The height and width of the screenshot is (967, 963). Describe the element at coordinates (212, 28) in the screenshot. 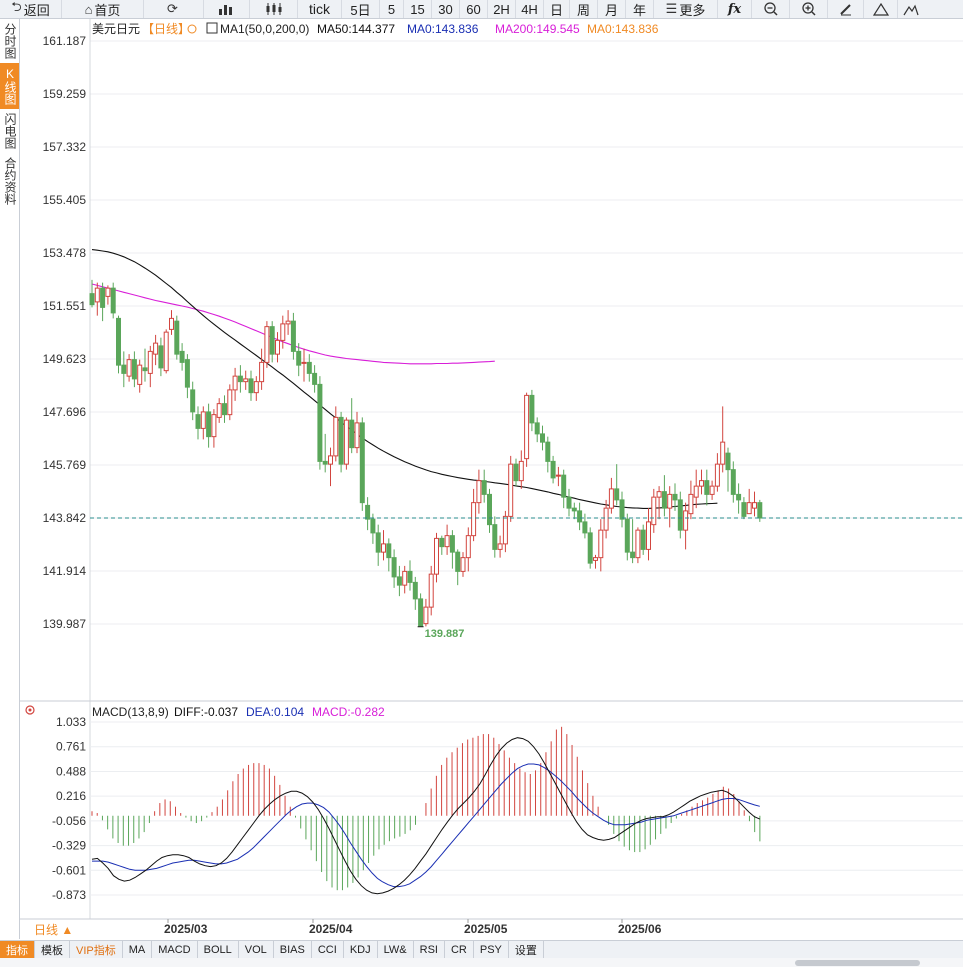

I see `ma-toggle-icon` at that location.